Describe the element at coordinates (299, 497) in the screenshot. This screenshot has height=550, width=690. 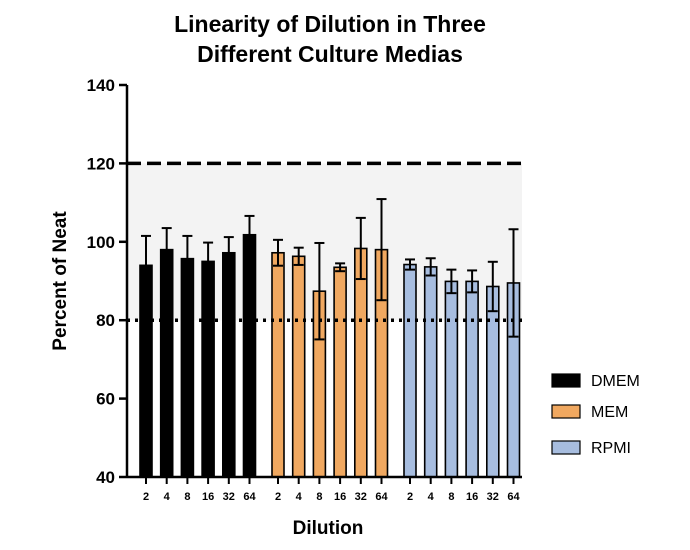
I see `x-tick-label-mem-4: 4` at that location.